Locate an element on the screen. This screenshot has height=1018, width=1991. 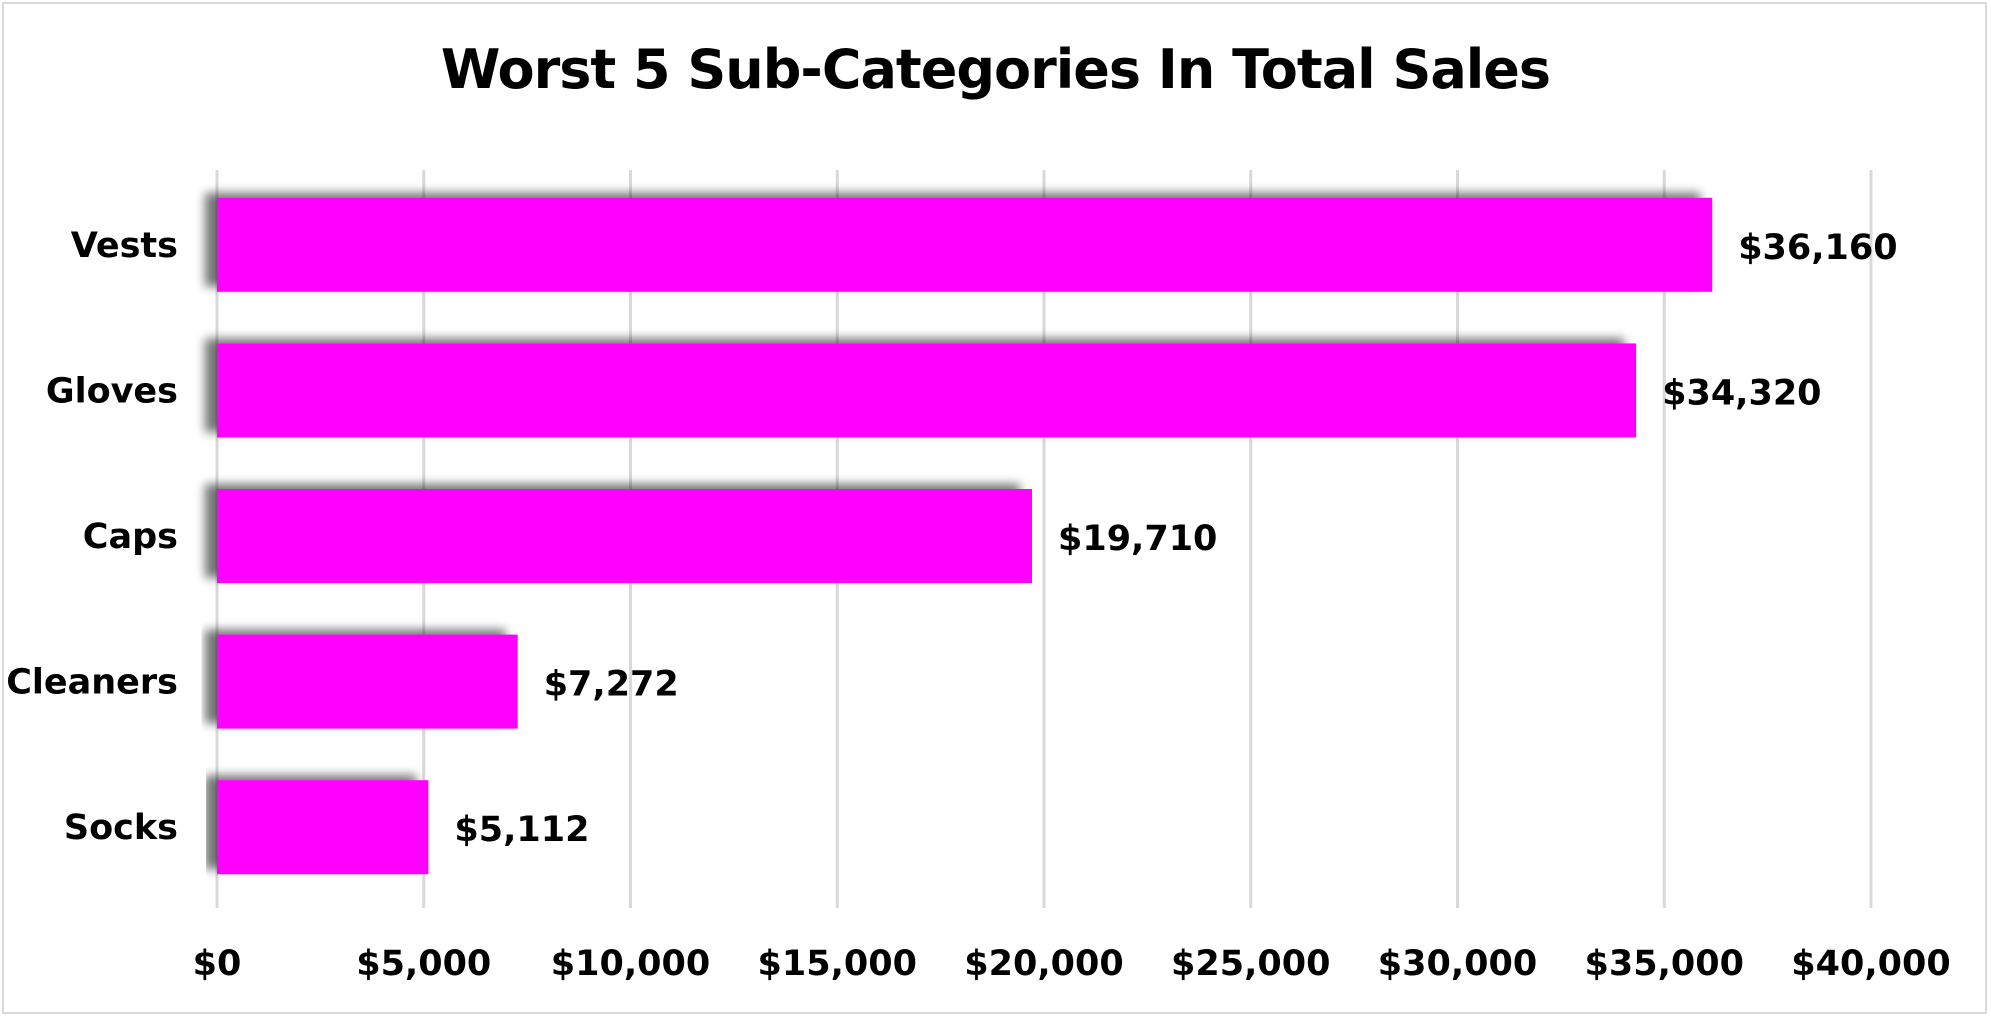
data-label: $7,272 is located at coordinates (611, 685).